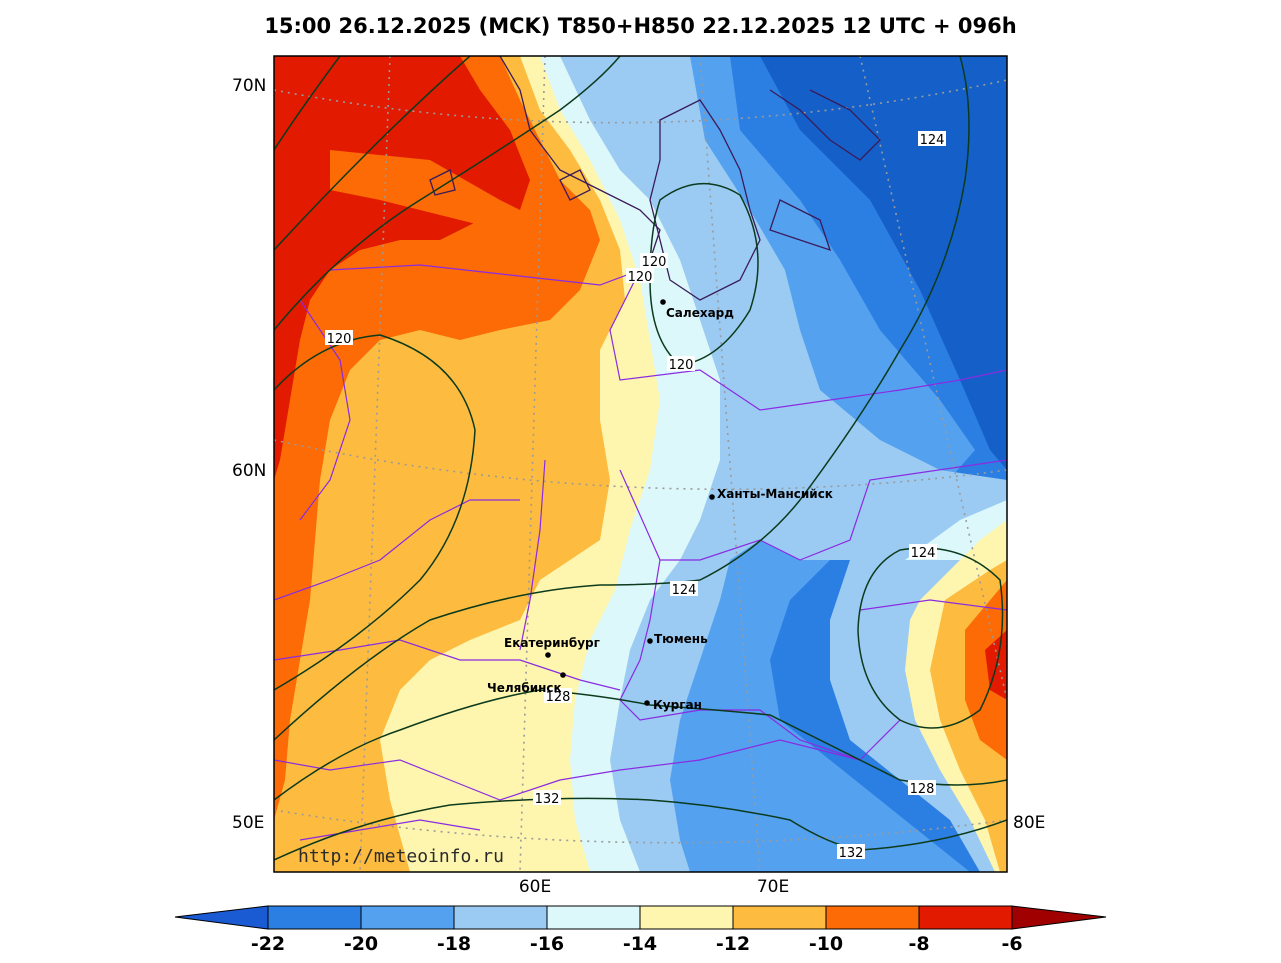  I want to click on colorbar-low-arrow, so click(221, 917).